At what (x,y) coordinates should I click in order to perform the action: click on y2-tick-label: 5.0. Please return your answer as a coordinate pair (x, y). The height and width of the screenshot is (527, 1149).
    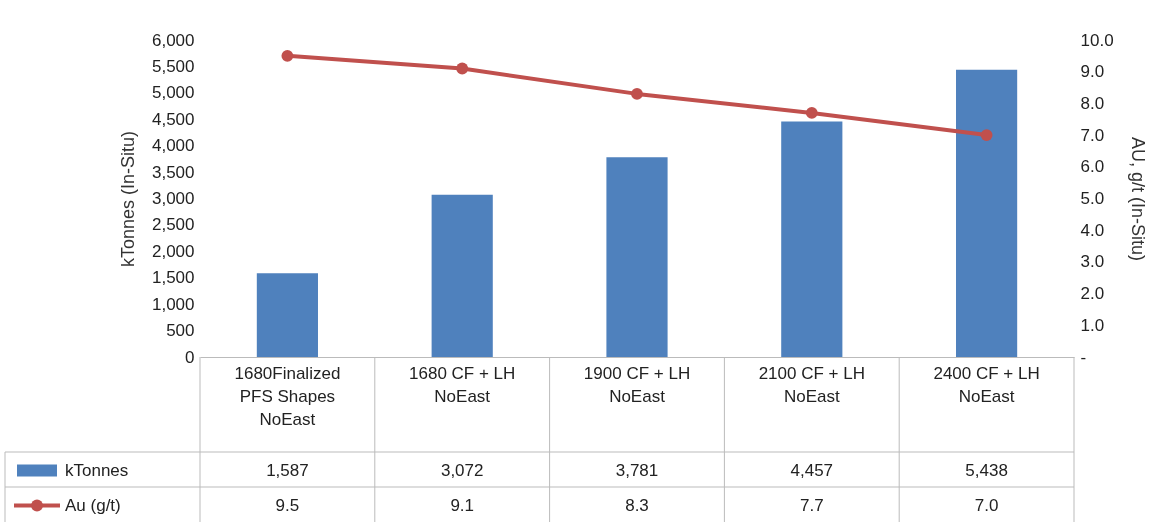
    Looking at the image, I should click on (1092, 198).